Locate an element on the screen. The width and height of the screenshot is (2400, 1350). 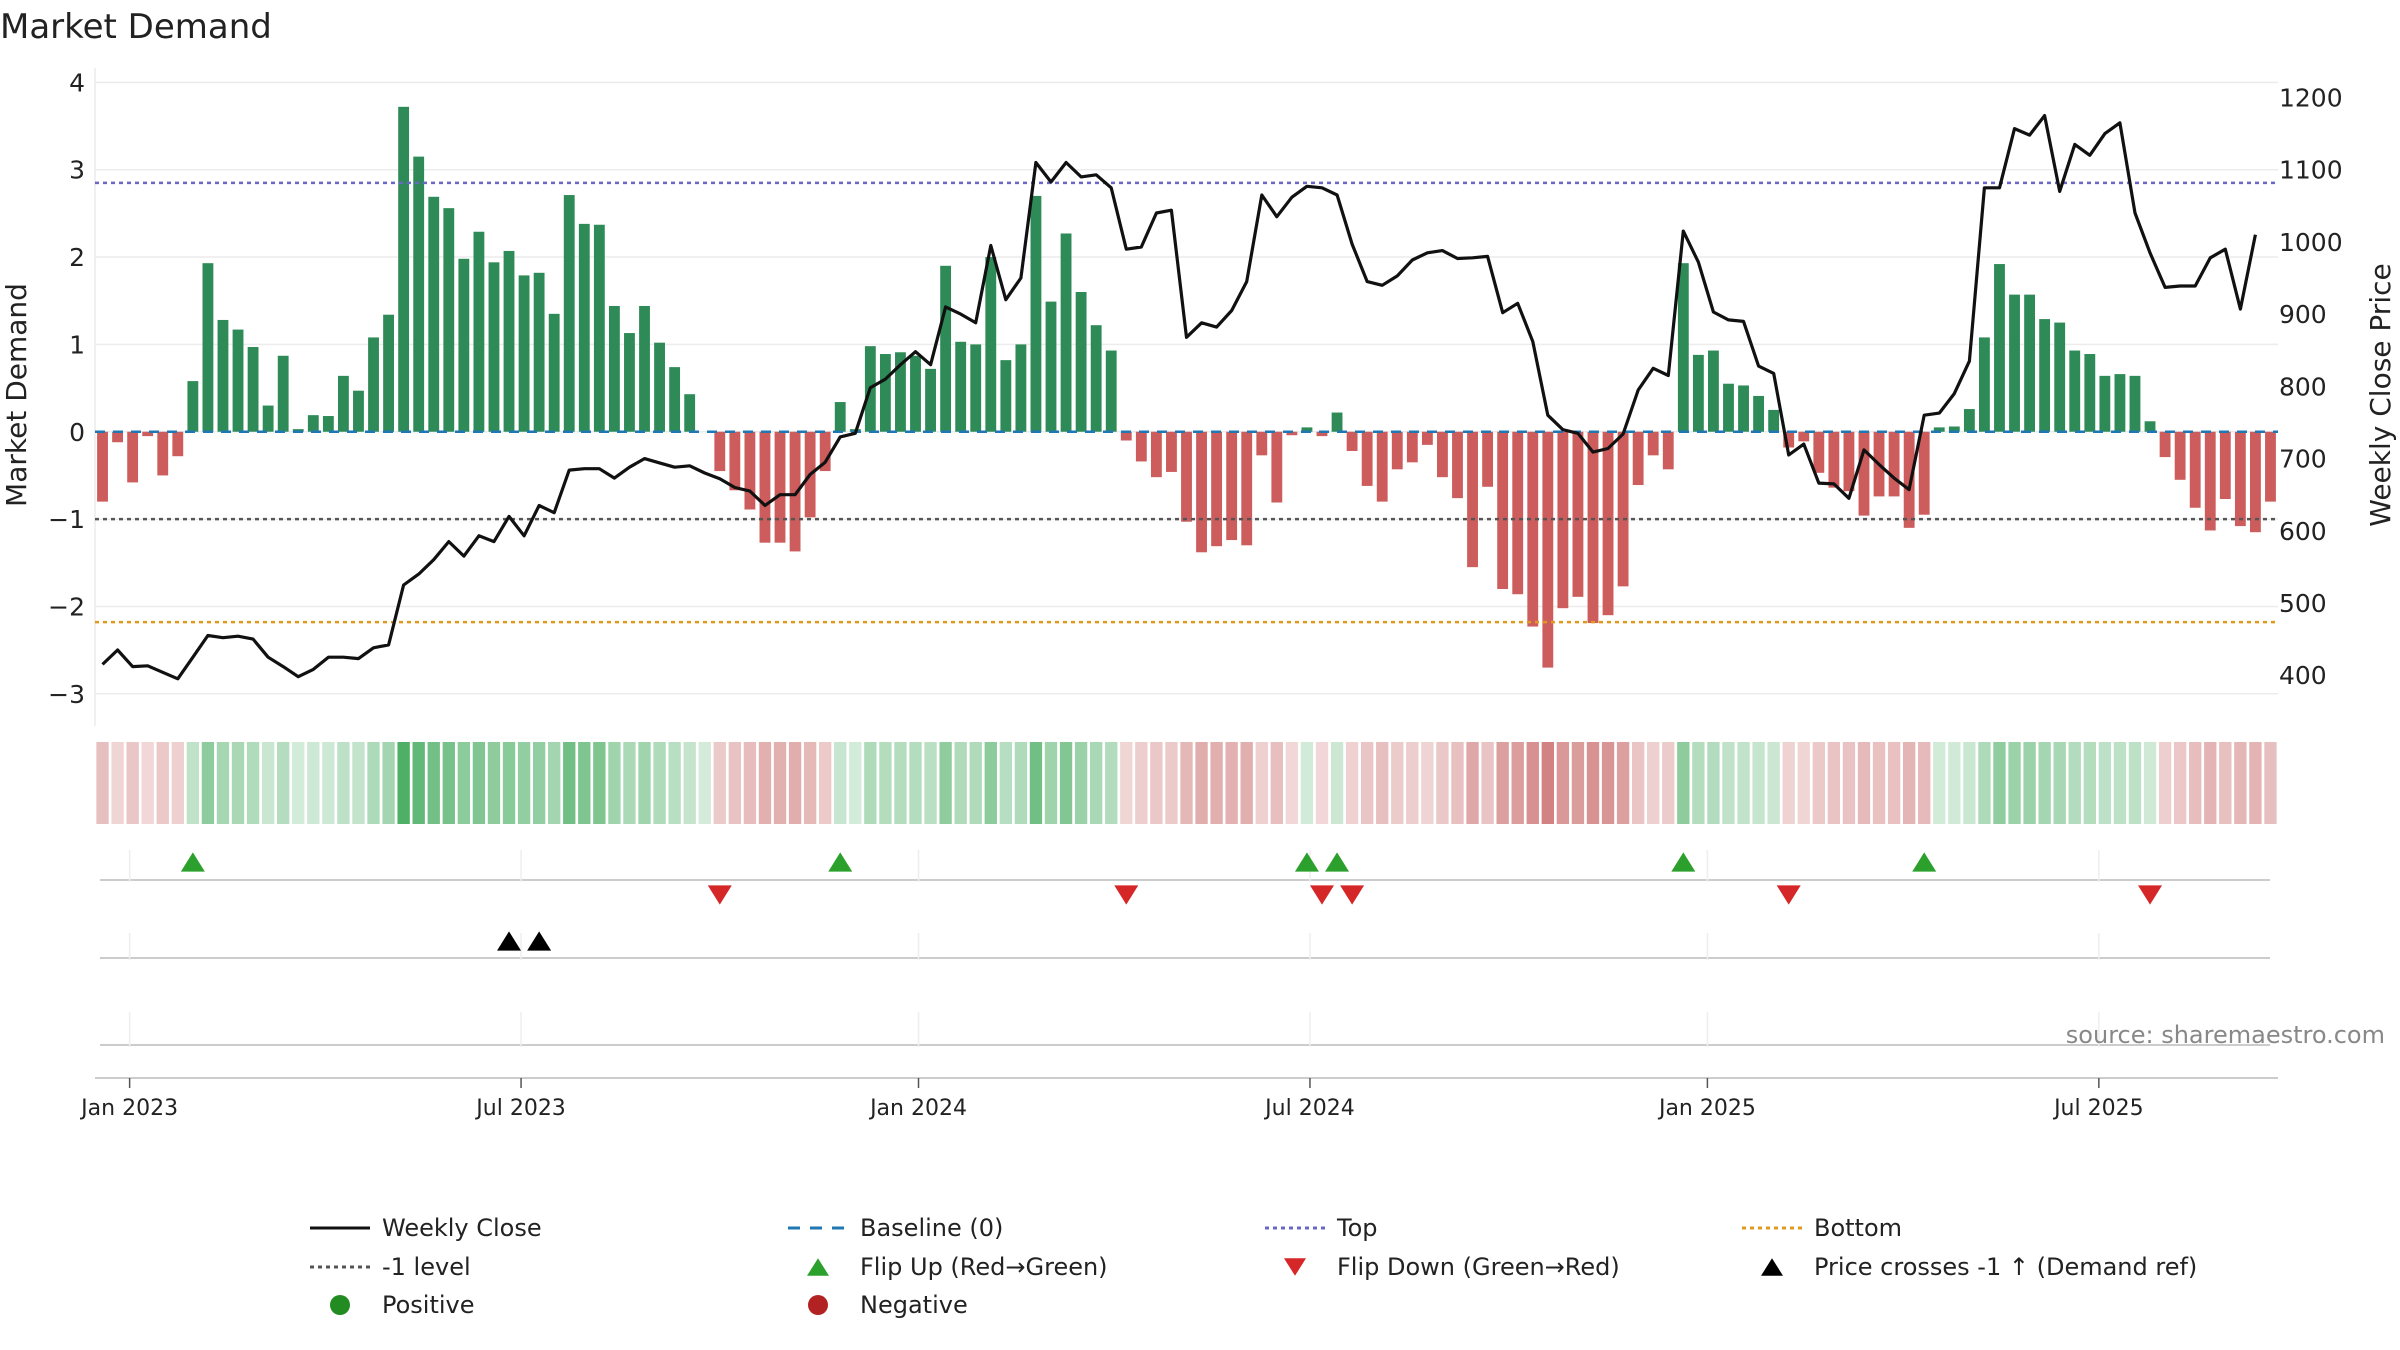
legend-swatch-circle is located at coordinates (340, 1305).